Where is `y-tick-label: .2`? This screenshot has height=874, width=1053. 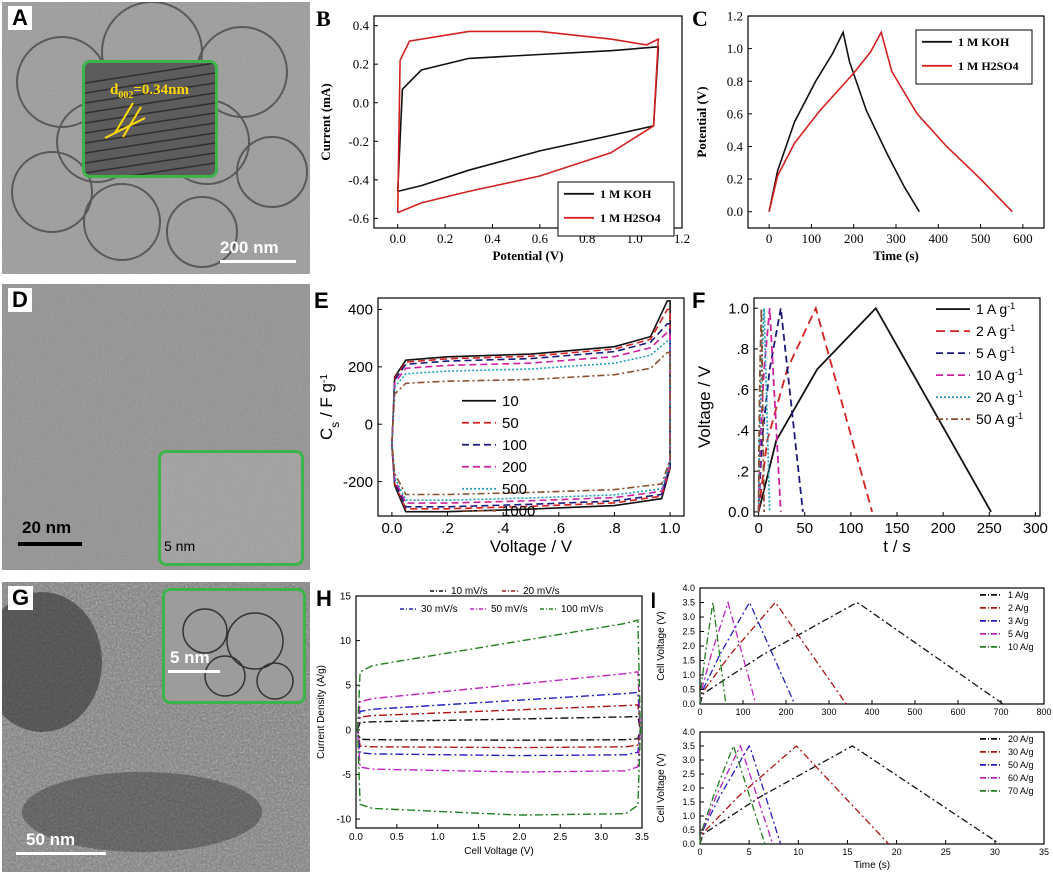
y-tick-label: .2 is located at coordinates (742, 471).